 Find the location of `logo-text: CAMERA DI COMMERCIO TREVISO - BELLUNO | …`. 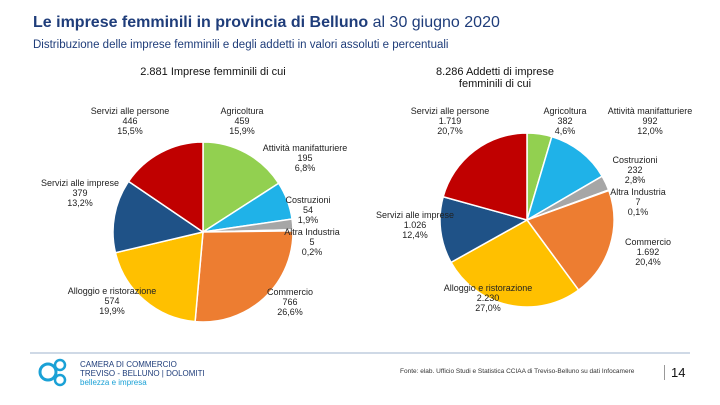

logo-text: CAMERA DI COMMERCIO TREVISO - BELLUNO | … is located at coordinates (142, 373).